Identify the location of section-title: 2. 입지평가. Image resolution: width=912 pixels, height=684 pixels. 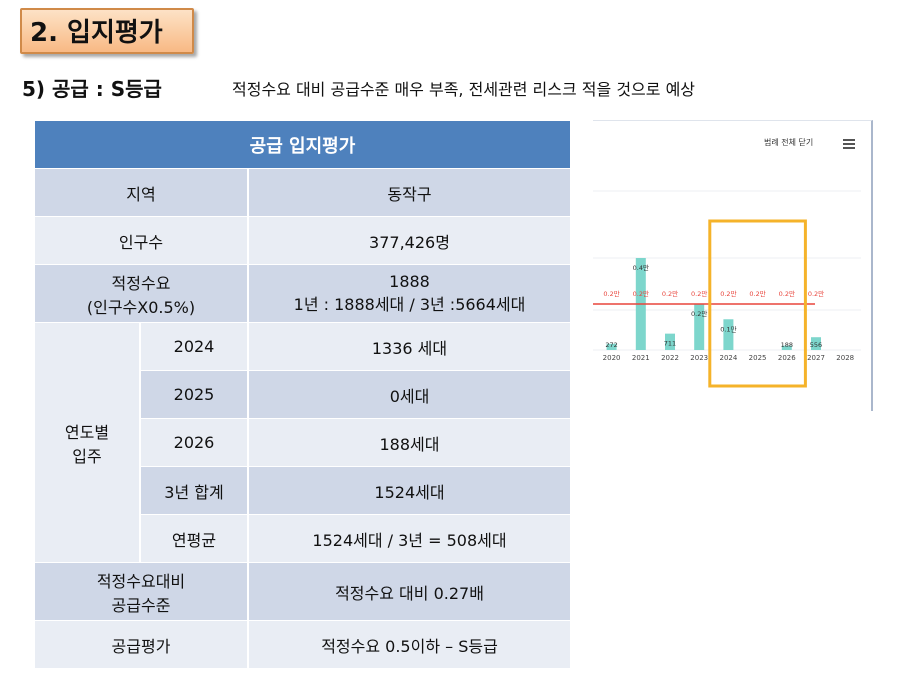
(107, 31).